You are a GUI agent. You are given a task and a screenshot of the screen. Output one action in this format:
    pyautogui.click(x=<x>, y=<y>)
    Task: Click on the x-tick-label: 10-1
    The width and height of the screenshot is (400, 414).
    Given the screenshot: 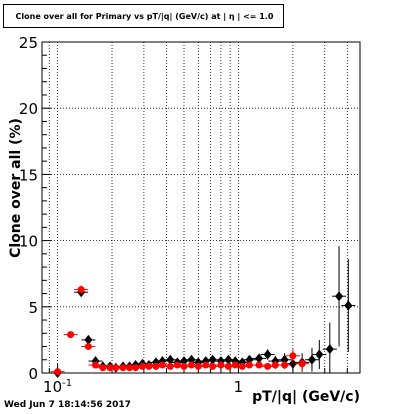 What is the action you would take?
    pyautogui.click(x=57, y=387)
    